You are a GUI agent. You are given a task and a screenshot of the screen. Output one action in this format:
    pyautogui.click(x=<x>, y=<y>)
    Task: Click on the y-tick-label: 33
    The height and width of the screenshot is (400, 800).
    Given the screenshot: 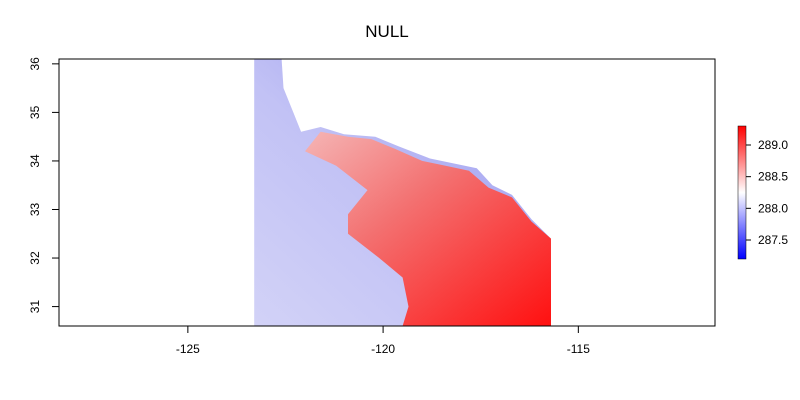 What is the action you would take?
    pyautogui.click(x=35, y=209)
    